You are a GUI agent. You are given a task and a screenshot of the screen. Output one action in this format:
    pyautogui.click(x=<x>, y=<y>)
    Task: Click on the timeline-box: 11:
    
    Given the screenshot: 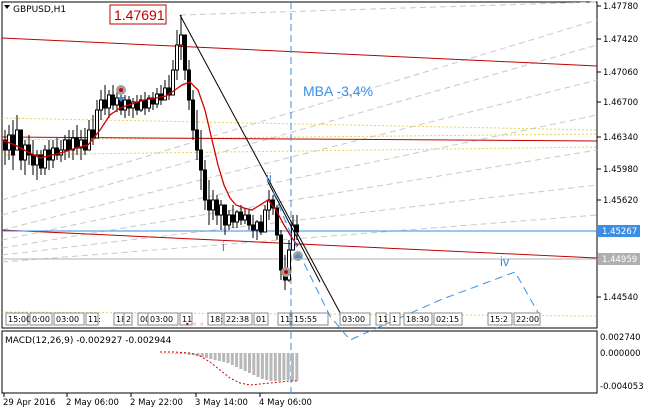 What is the action you would take?
    pyautogui.click(x=285, y=319)
    